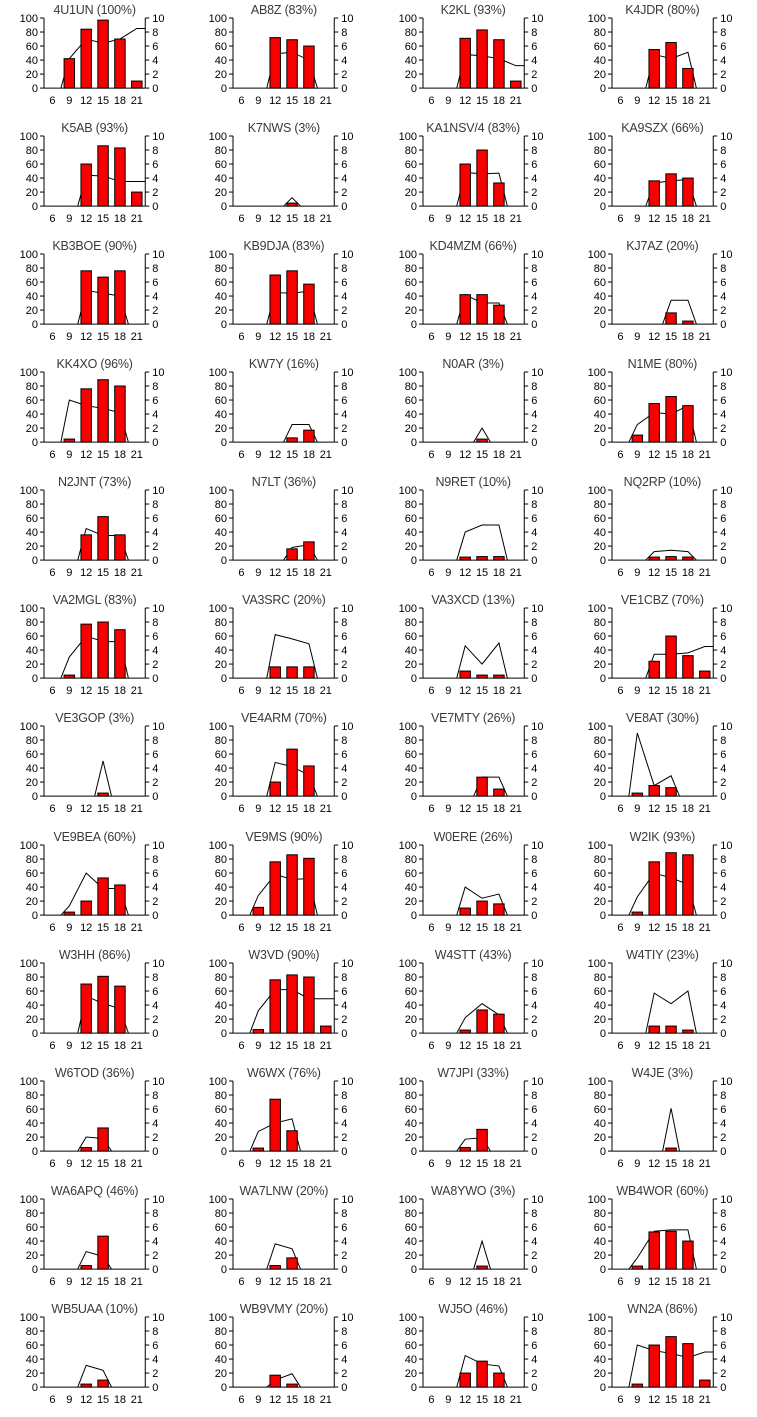  Describe the element at coordinates (662, 364) in the screenshot. I see `chart-title: N1ME (80%)` at that location.